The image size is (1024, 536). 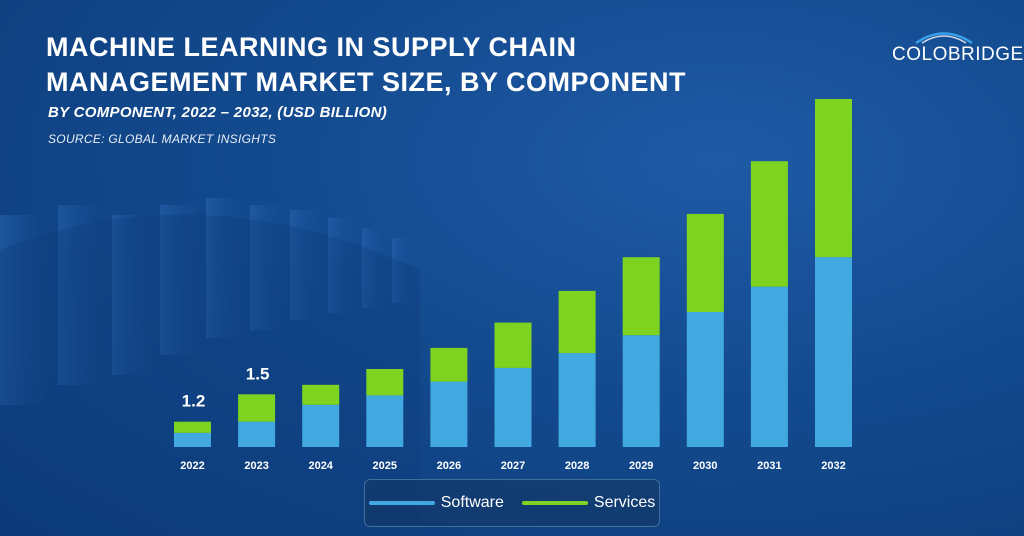 I want to click on colobridge-logo: COLOBRIDGE, so click(x=955, y=50).